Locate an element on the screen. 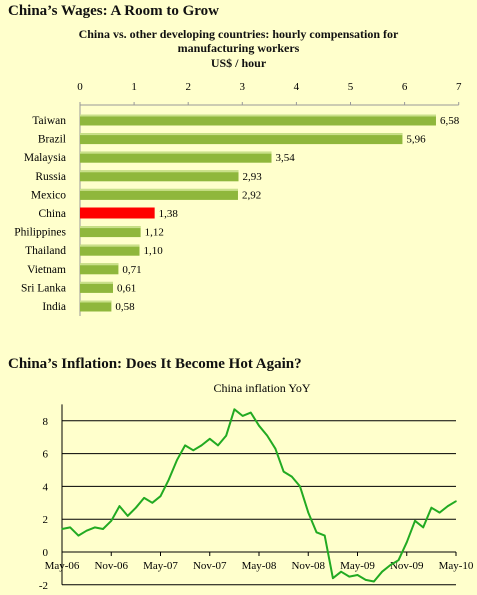  x-tick-label: Nov-06 is located at coordinates (111, 566).